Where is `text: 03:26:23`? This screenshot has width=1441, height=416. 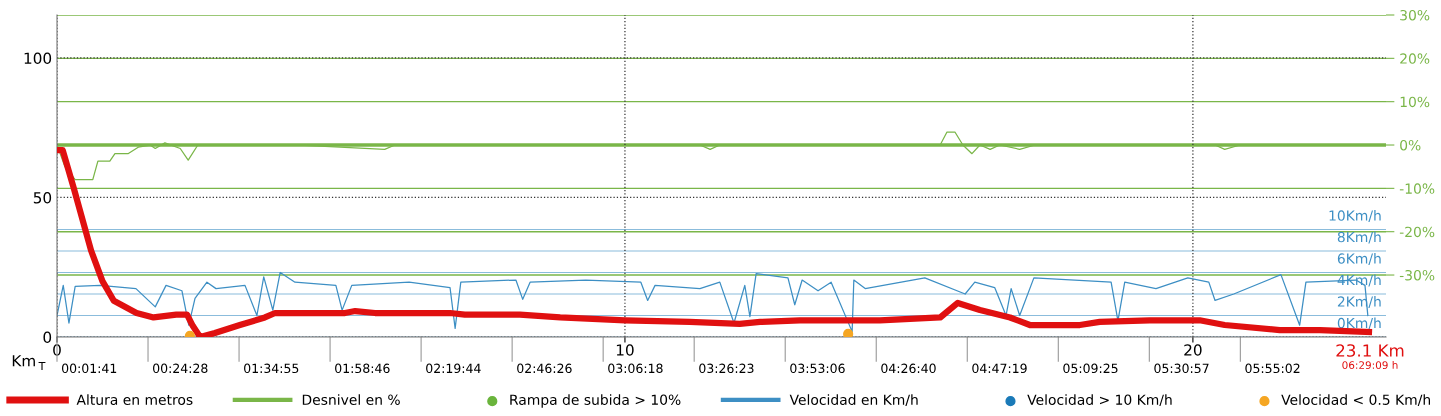
text: 03:26:23 is located at coordinates (726, 368).